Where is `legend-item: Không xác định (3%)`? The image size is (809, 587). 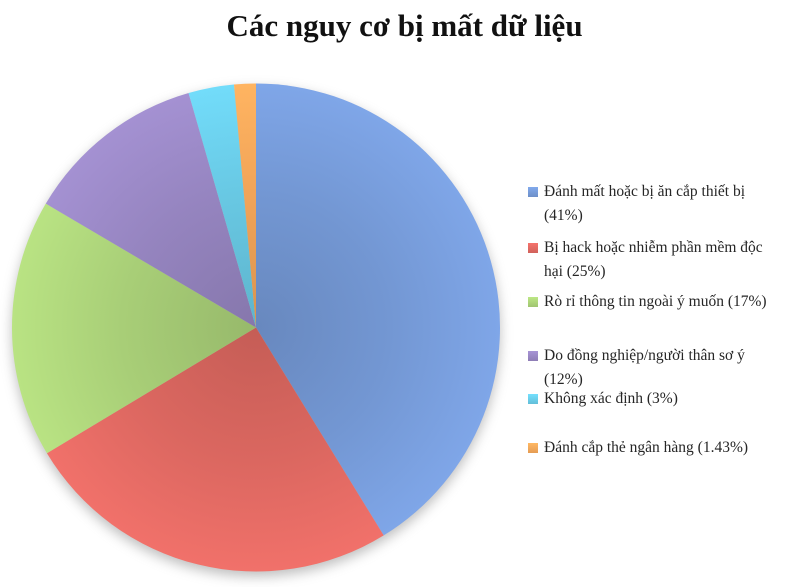 legend-item: Không xác định (3%) is located at coordinates (661, 399).